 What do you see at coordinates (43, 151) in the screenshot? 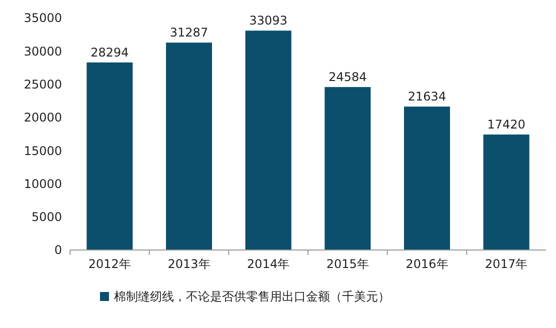
I see `y-tick-label: 15000` at bounding box center [43, 151].